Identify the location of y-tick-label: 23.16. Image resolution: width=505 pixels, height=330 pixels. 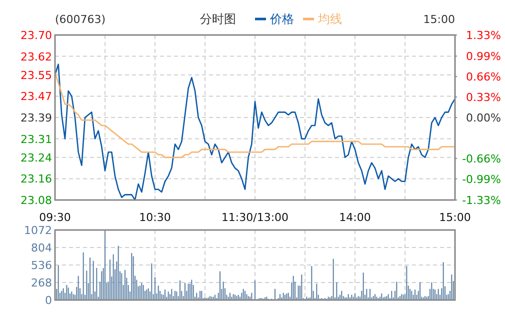
(36, 179).